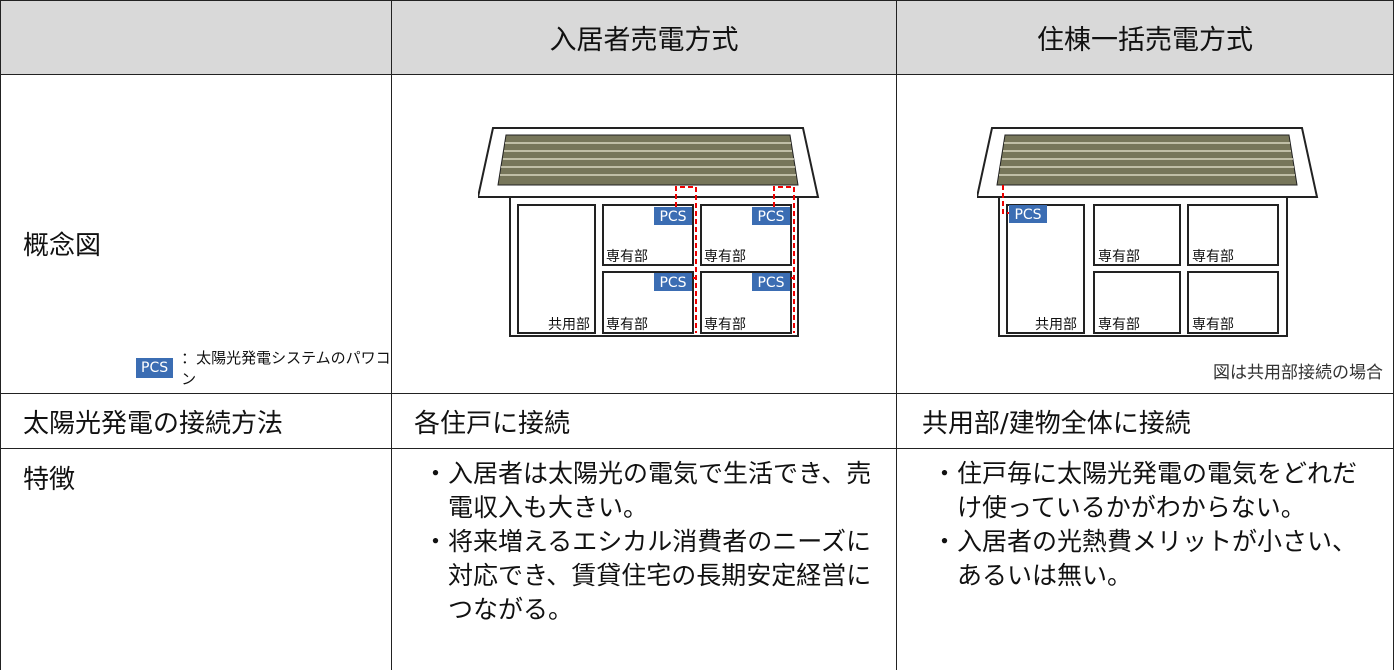 The width and height of the screenshot is (1394, 670). I want to click on column-header: 住棟一括売電方式, so click(1145, 37).